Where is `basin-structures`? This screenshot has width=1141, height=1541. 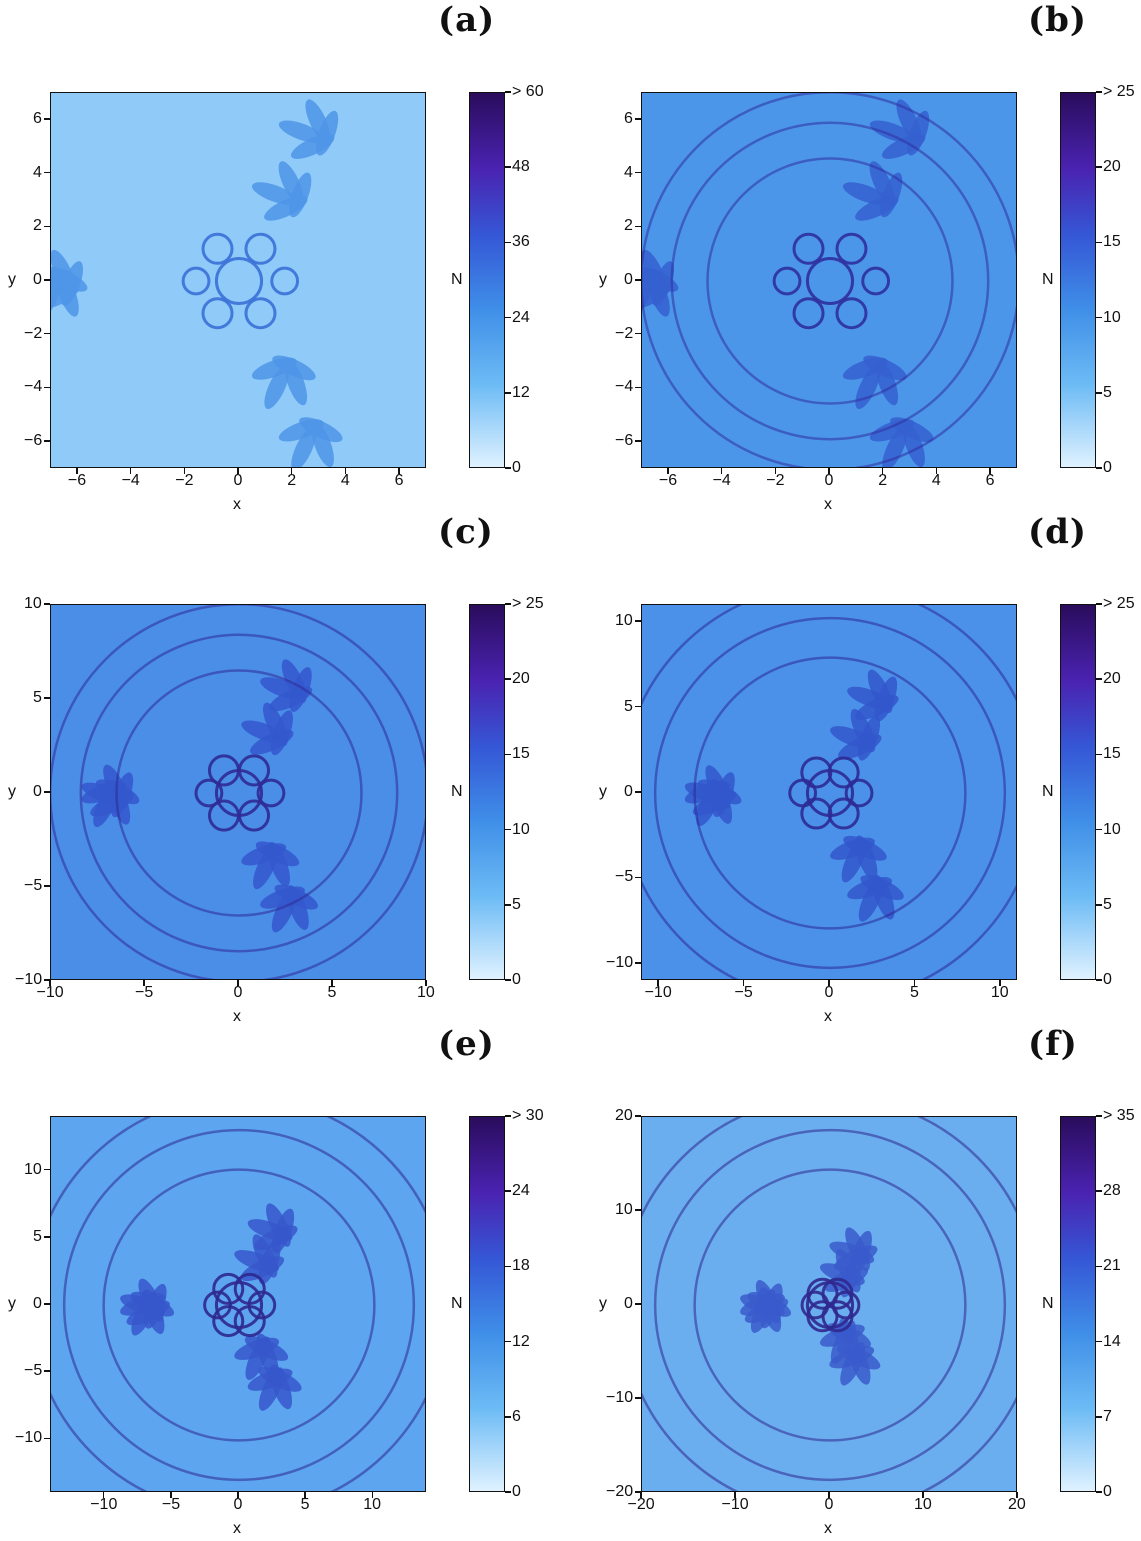
basin-structures is located at coordinates (829, 280).